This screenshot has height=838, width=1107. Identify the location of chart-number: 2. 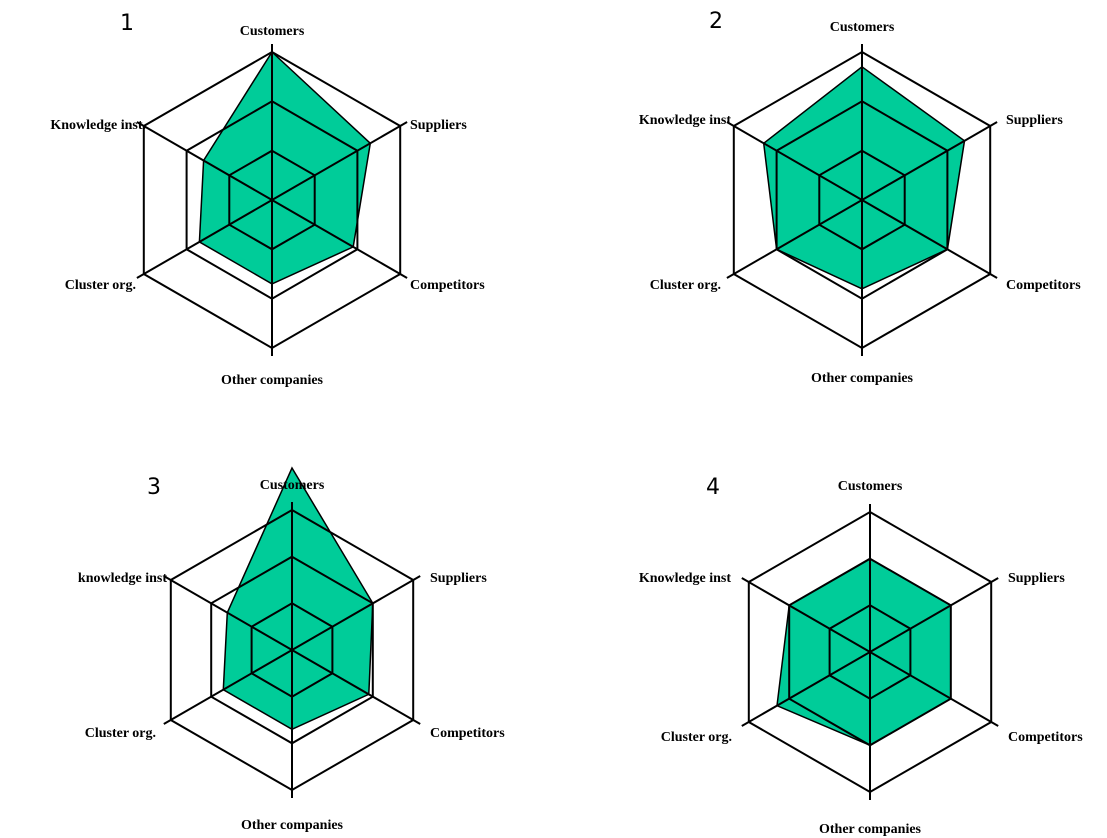
(716, 21).